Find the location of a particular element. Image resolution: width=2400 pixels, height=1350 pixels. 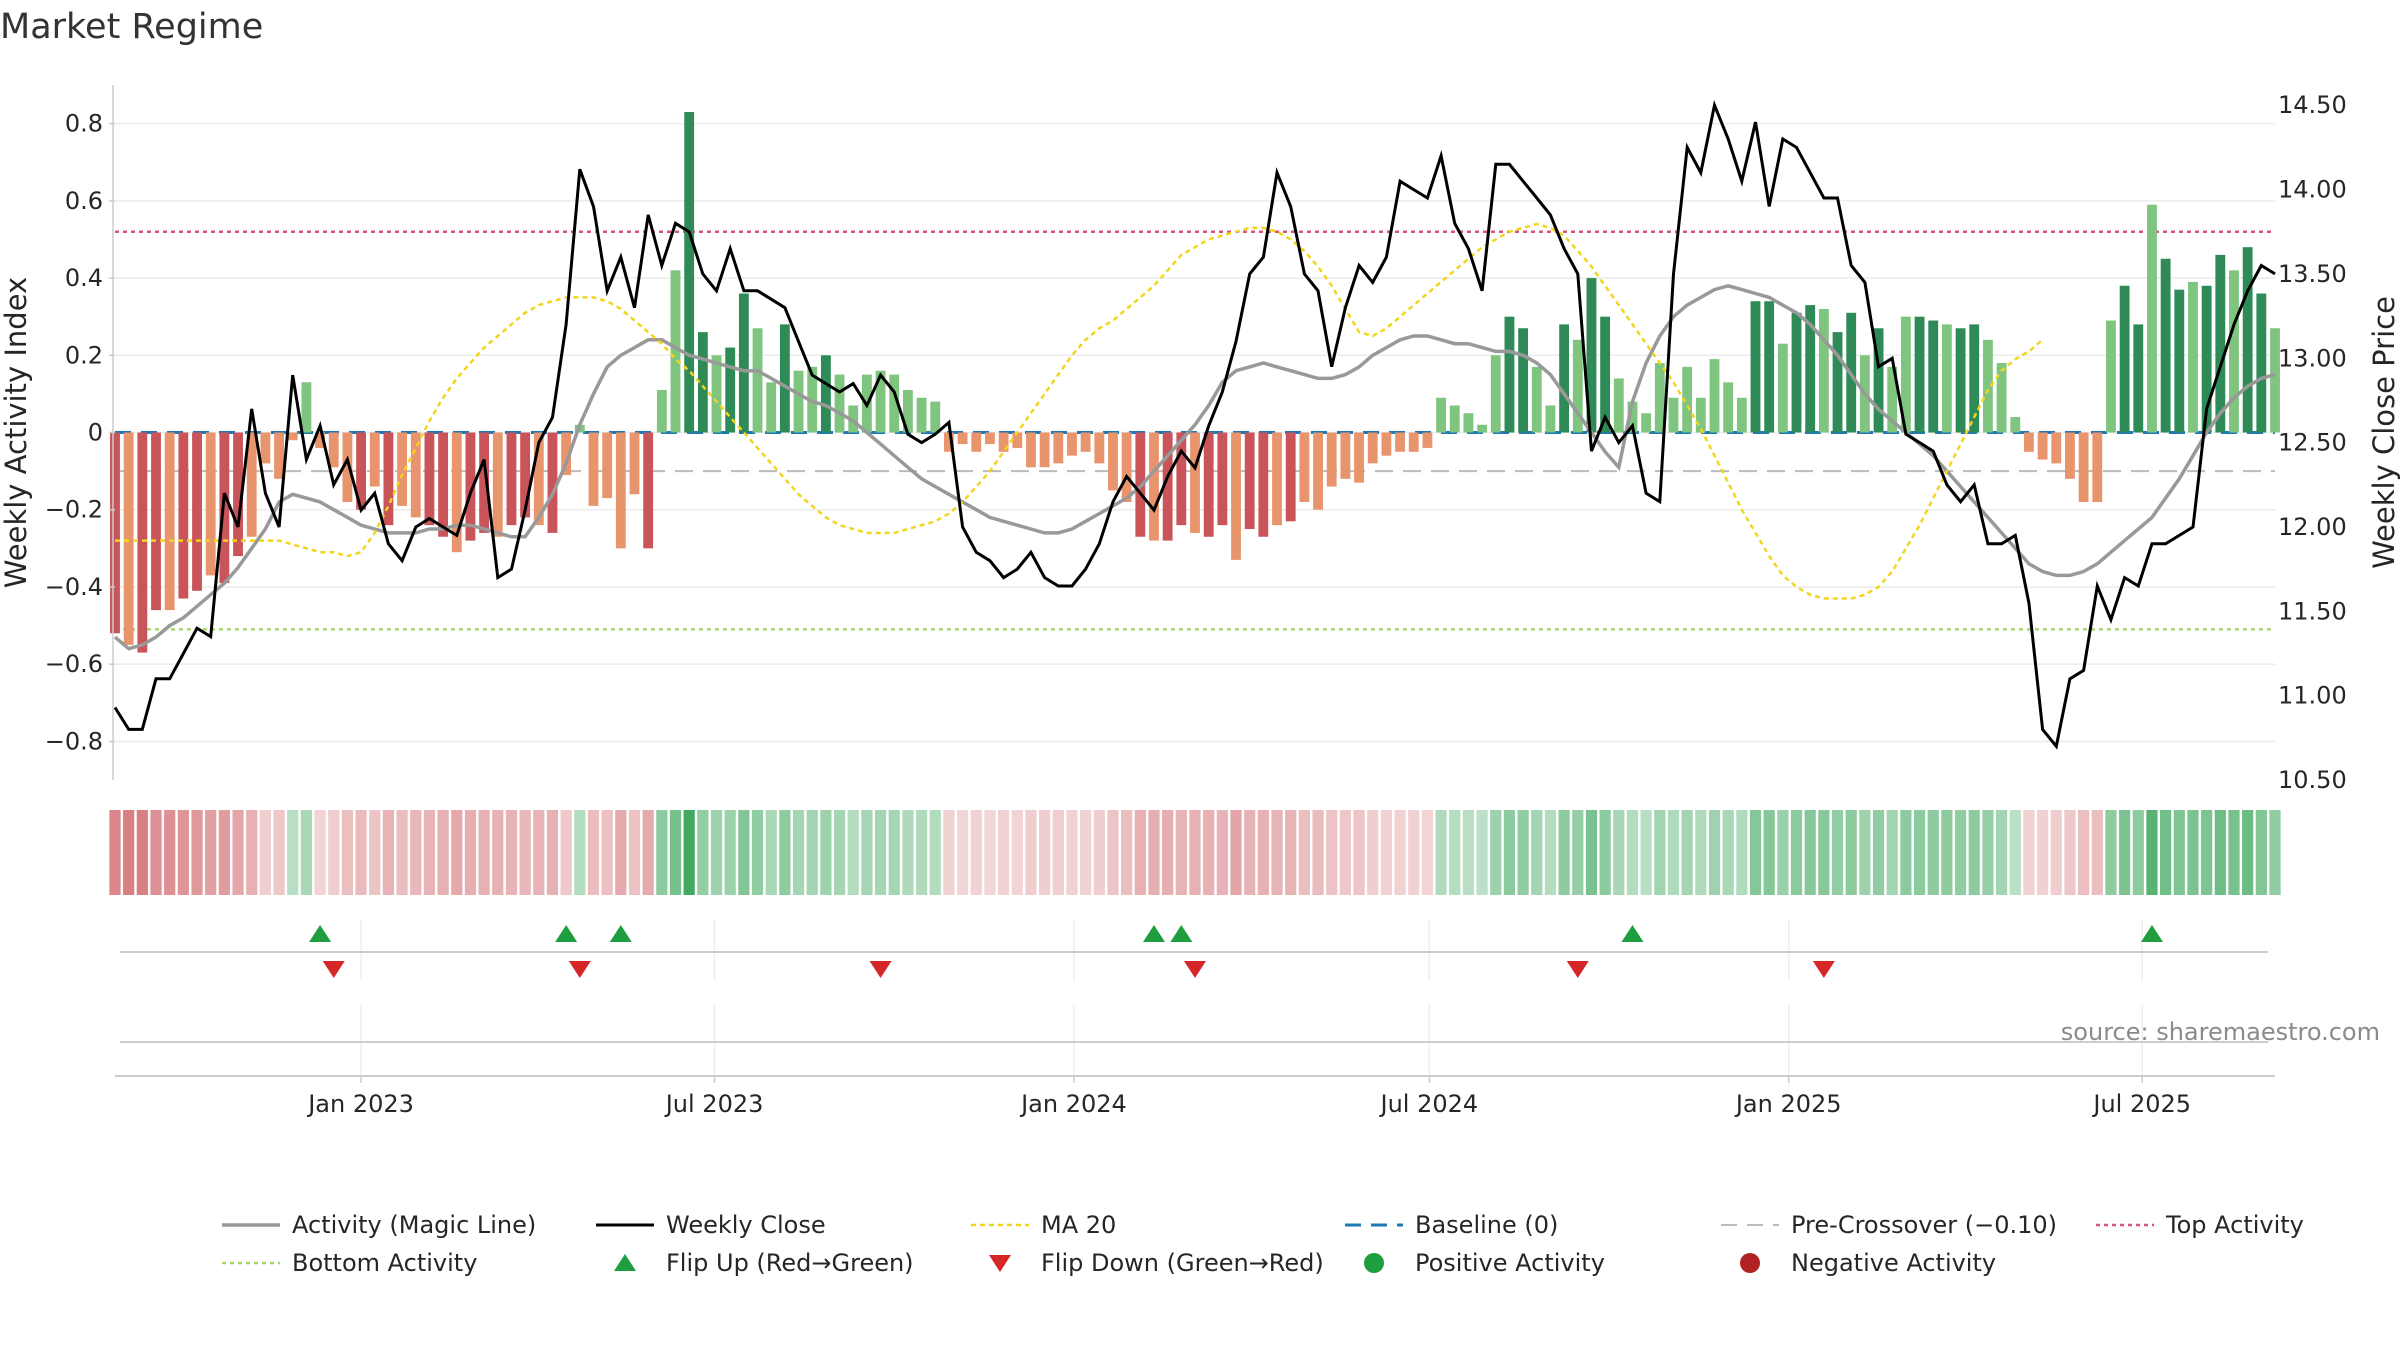

legend-swatch-negative is located at coordinates (1750, 1263).